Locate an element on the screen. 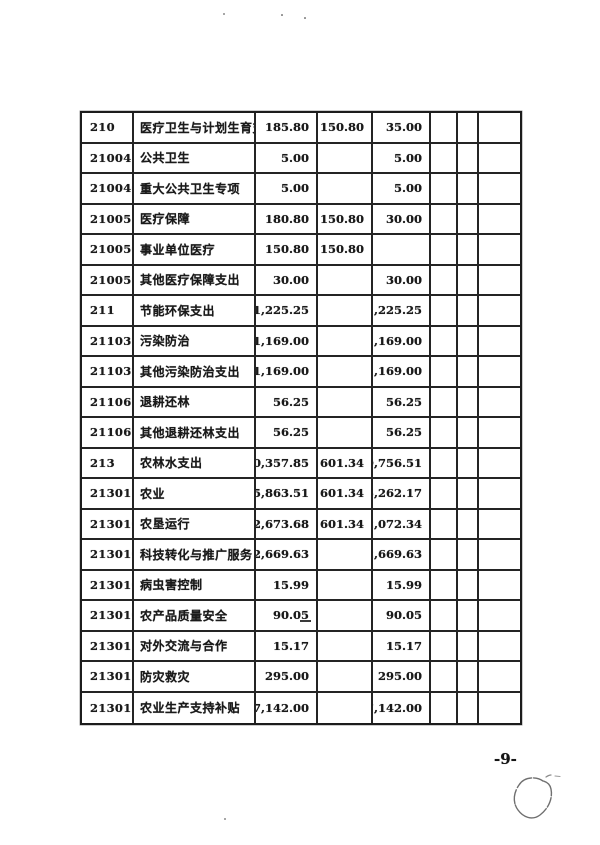  code-cell: 2110399 is located at coordinates (108, 371).